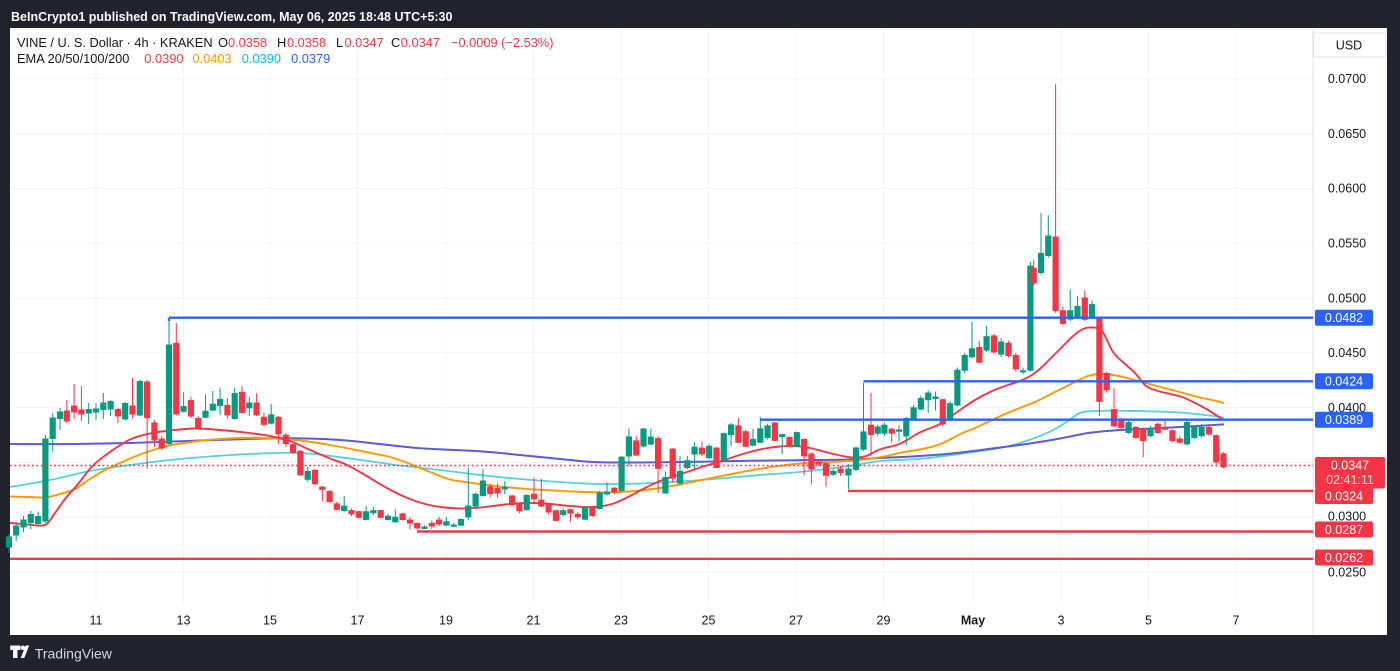 The image size is (1400, 671). What do you see at coordinates (1344, 530) in the screenshot?
I see `svg-text: 0.0287` at bounding box center [1344, 530].